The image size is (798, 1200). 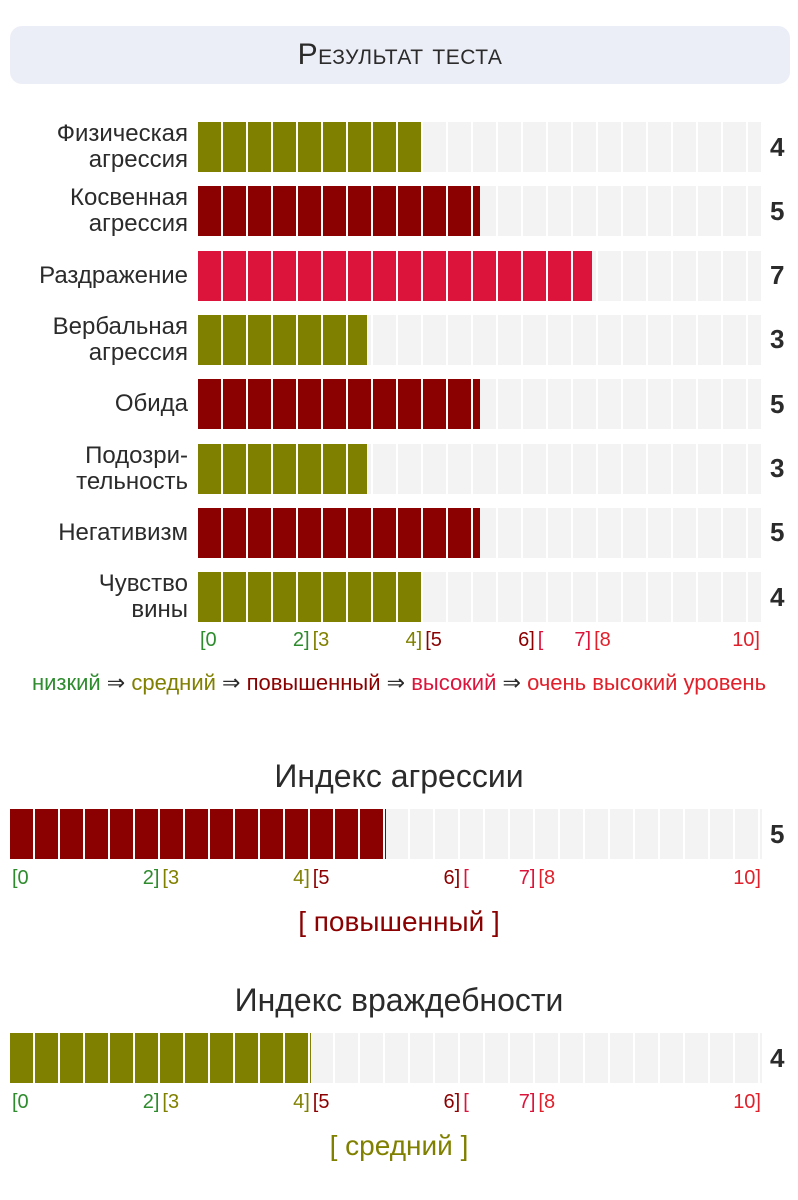 I want to click on category-label: Негативизм, so click(x=123, y=532).